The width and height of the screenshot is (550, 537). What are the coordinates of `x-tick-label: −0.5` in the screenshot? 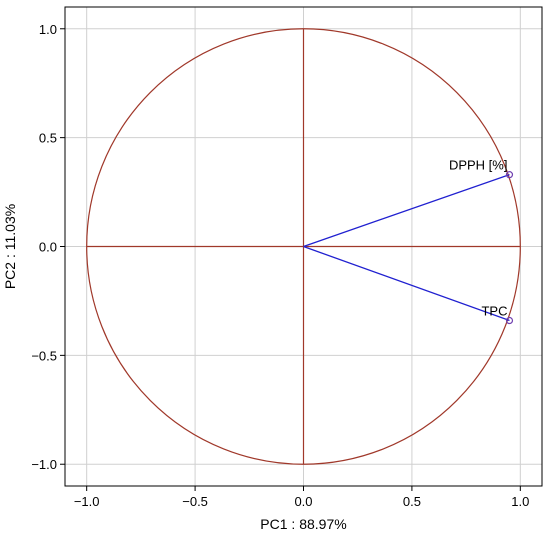 It's located at (195, 501).